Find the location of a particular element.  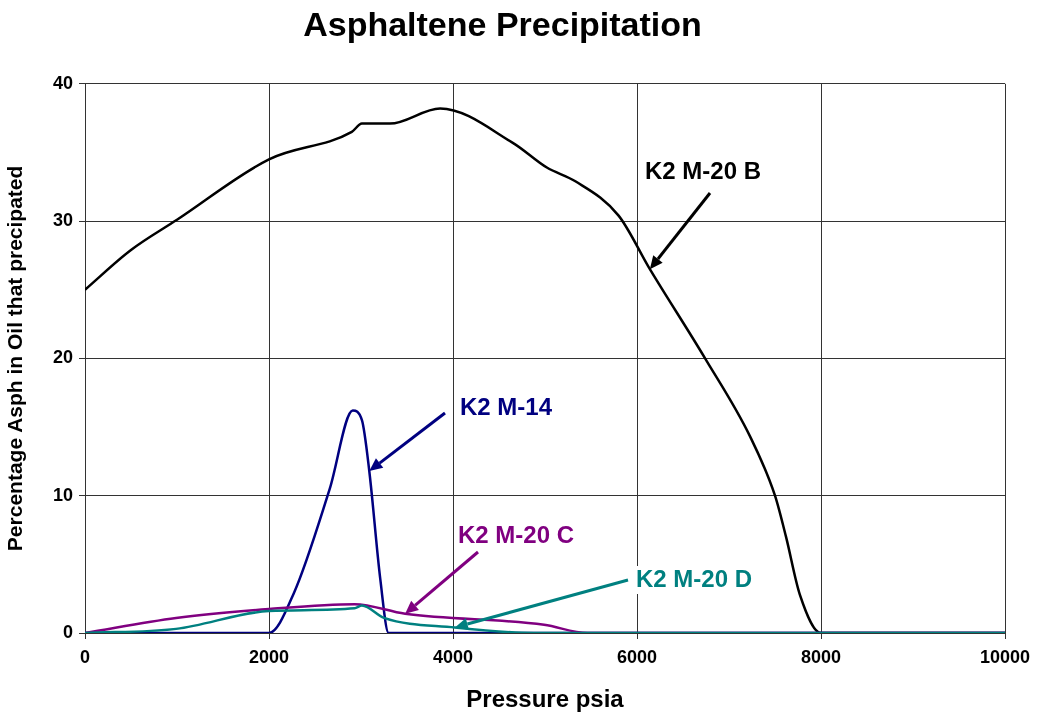

series-label: K2 M-20 D is located at coordinates (694, 578).